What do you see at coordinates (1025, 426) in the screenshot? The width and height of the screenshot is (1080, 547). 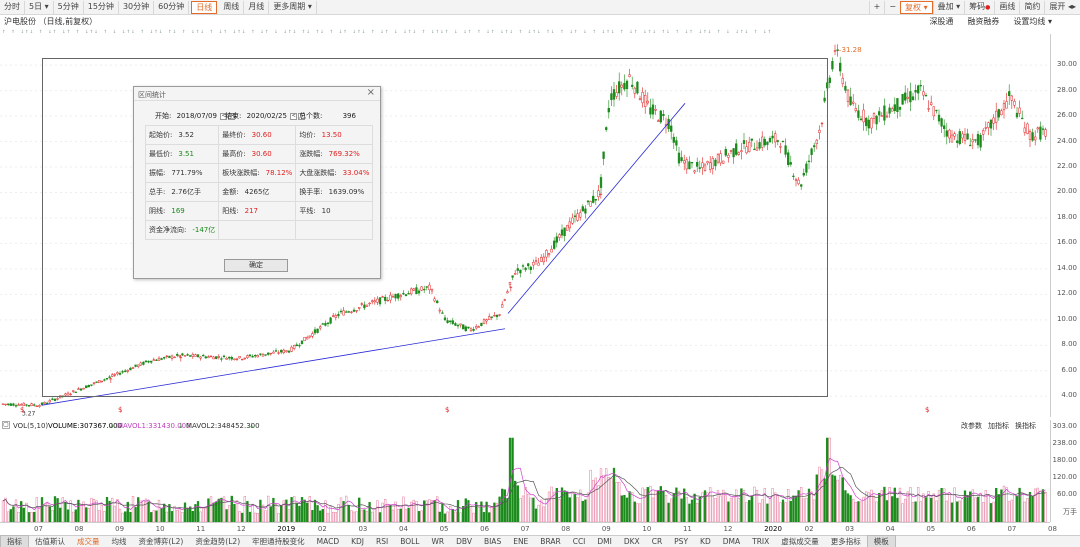 I see `vol-action-2: 换指标` at bounding box center [1025, 426].